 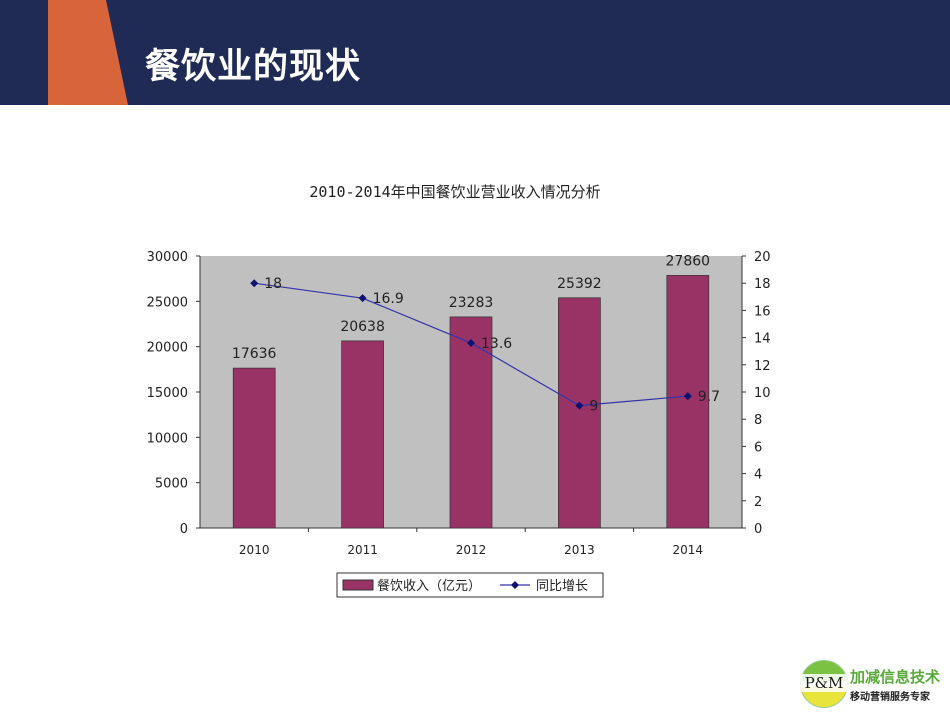 What do you see at coordinates (167, 348) in the screenshot?
I see `left-tick-label: 20000` at bounding box center [167, 348].